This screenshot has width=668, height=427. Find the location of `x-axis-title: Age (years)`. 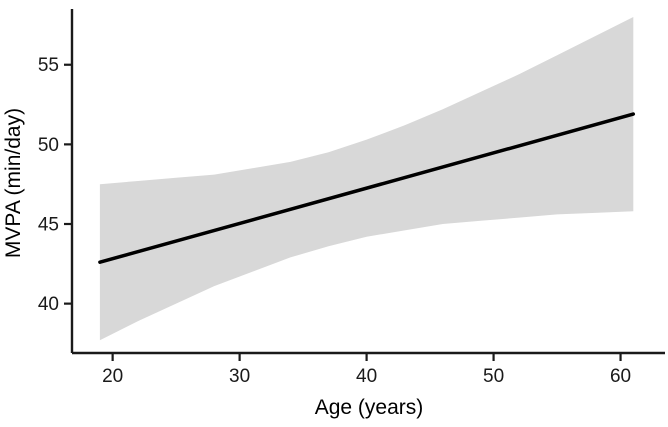

x-axis-title: Age (years) is located at coordinates (369, 407).